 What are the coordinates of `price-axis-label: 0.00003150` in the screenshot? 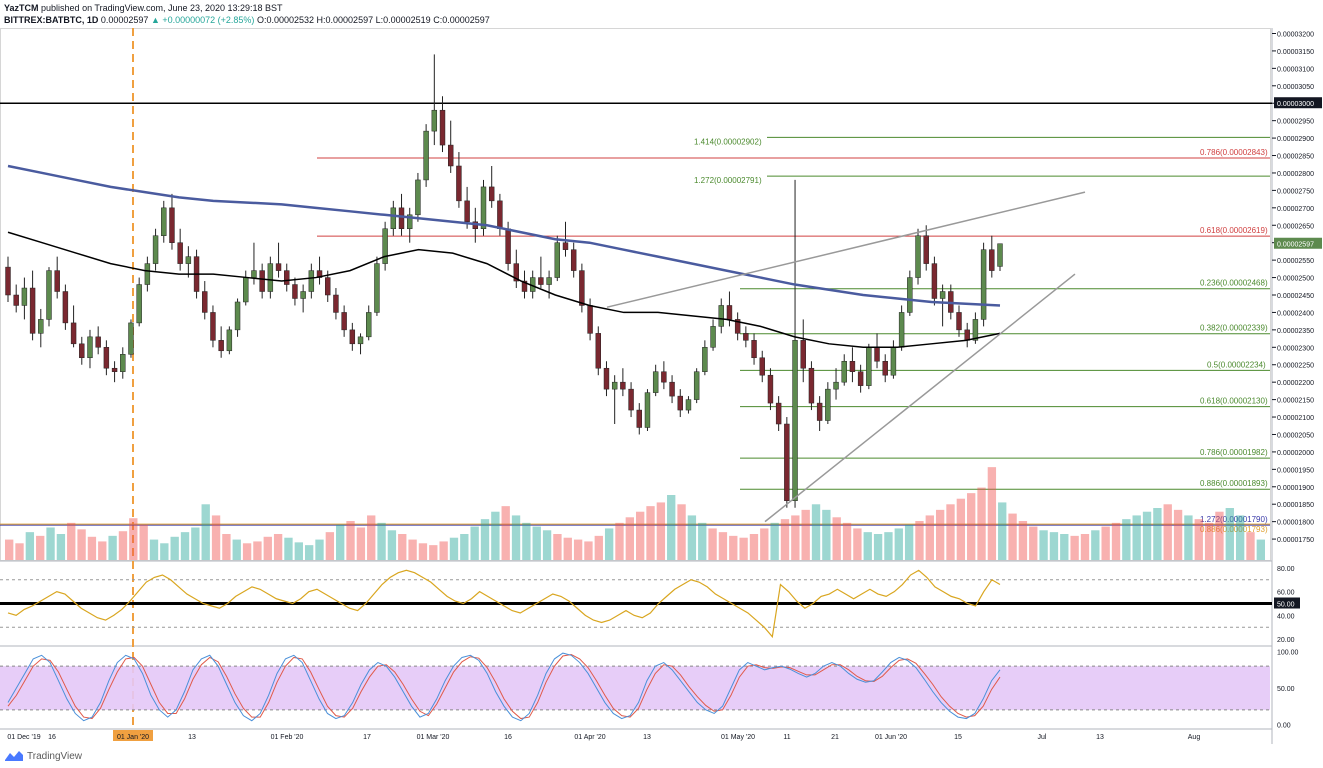 It's located at (1295, 52).